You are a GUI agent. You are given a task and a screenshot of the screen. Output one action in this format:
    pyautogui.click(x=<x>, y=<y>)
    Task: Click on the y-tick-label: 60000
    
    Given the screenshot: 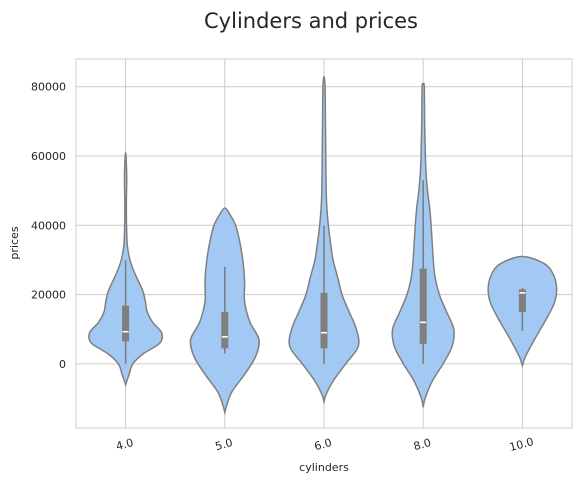 What is the action you would take?
    pyautogui.click(x=48, y=156)
    